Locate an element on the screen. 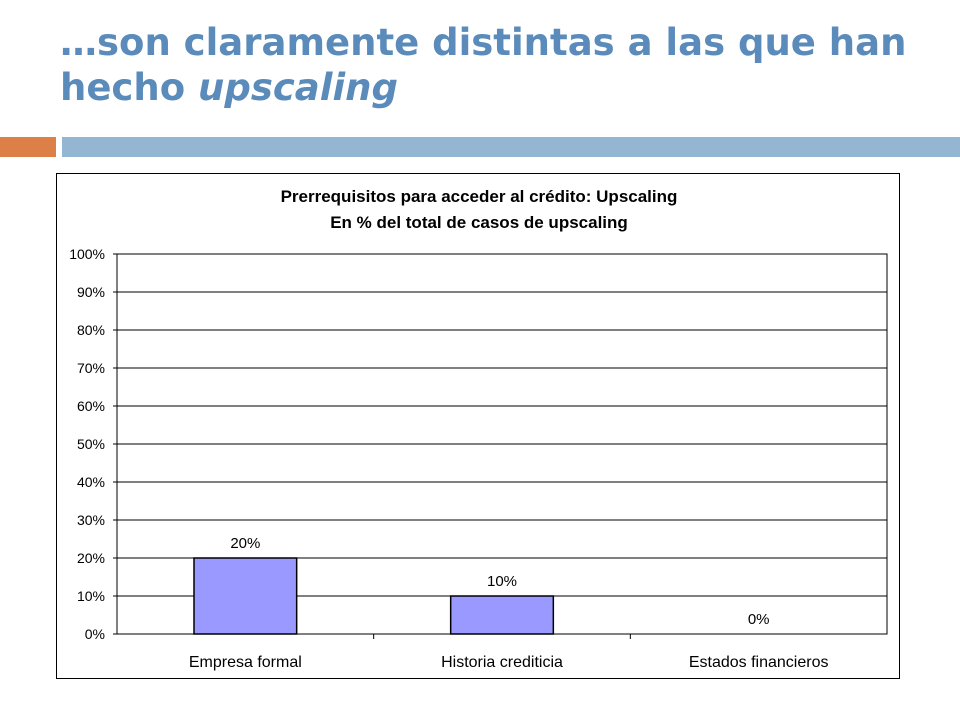  slide-title-emphasis: upscaling is located at coordinates (298, 87).